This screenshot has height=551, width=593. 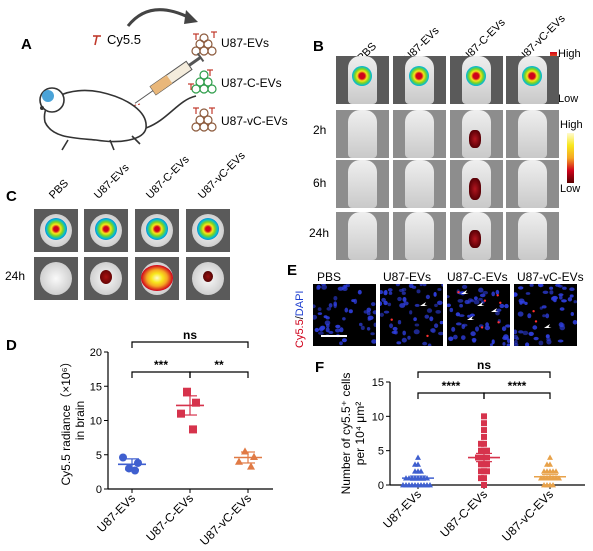 I want to click on e-col-pbs: PBS, so click(x=329, y=277).